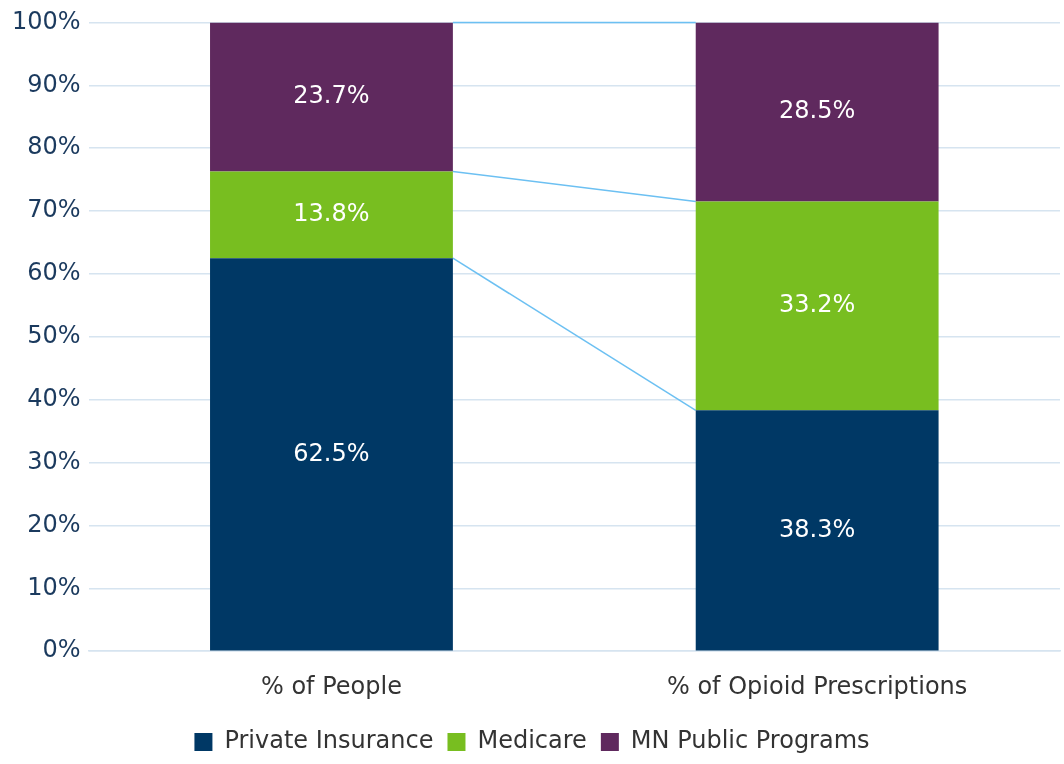 This screenshot has width=1064, height=764. Describe the element at coordinates (54, 460) in the screenshot. I see `y-tick-label: 30%` at that location.